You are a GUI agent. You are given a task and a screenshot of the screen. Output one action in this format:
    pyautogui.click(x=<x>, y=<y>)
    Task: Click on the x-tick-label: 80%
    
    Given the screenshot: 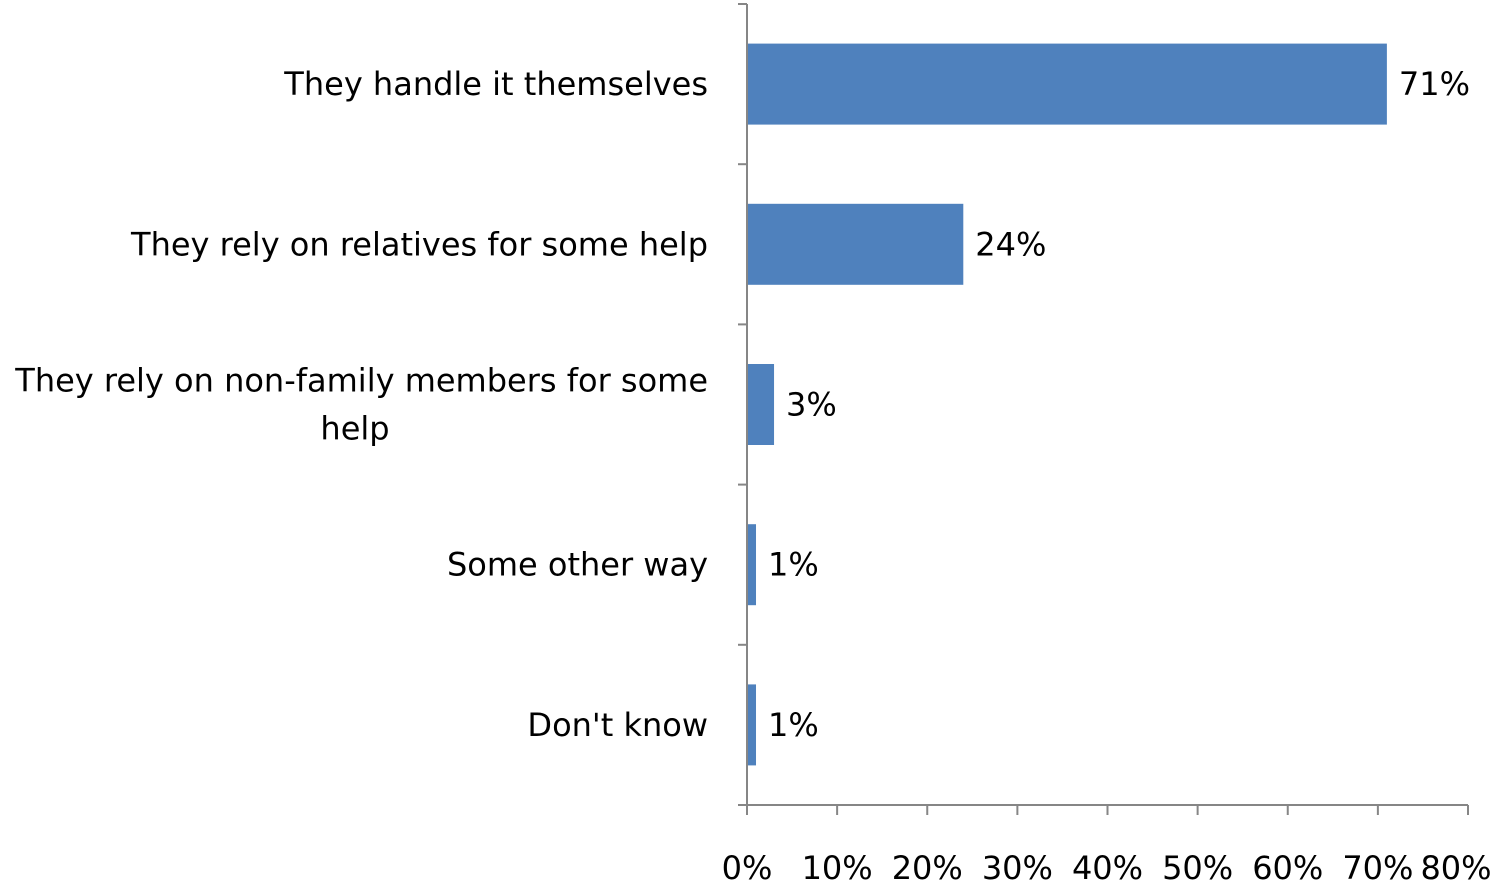 What is the action you would take?
    pyautogui.click(x=1455, y=868)
    